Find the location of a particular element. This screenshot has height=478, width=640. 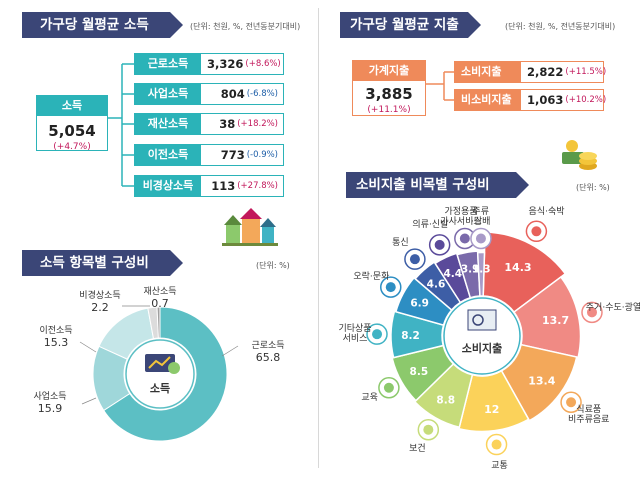

consumption-pie-value: 12 is located at coordinates (491, 409).